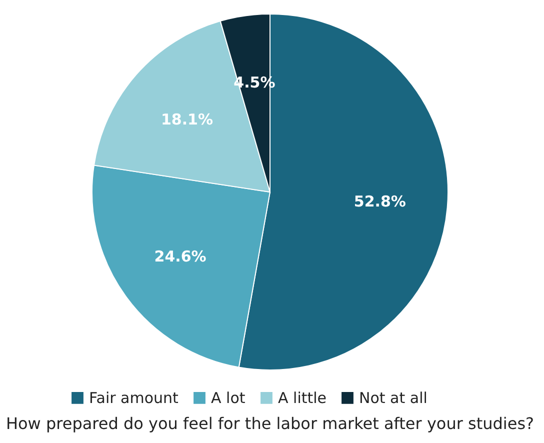 The image size is (544, 443). What do you see at coordinates (302, 397) in the screenshot?
I see `legend-label: A little` at bounding box center [302, 397].